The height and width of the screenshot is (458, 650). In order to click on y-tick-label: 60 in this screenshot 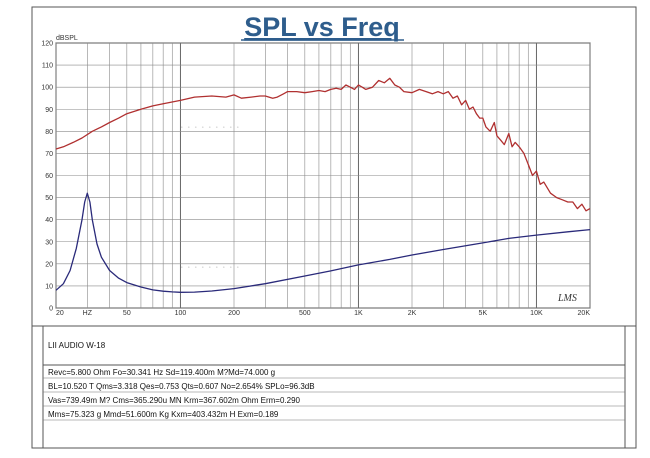, I will do `click(49, 176)`.